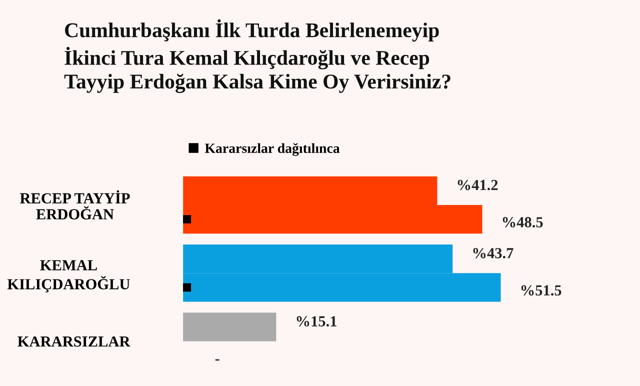 The image size is (640, 386). I want to click on text: Kararsızlar dağıtılınca, so click(272, 149).